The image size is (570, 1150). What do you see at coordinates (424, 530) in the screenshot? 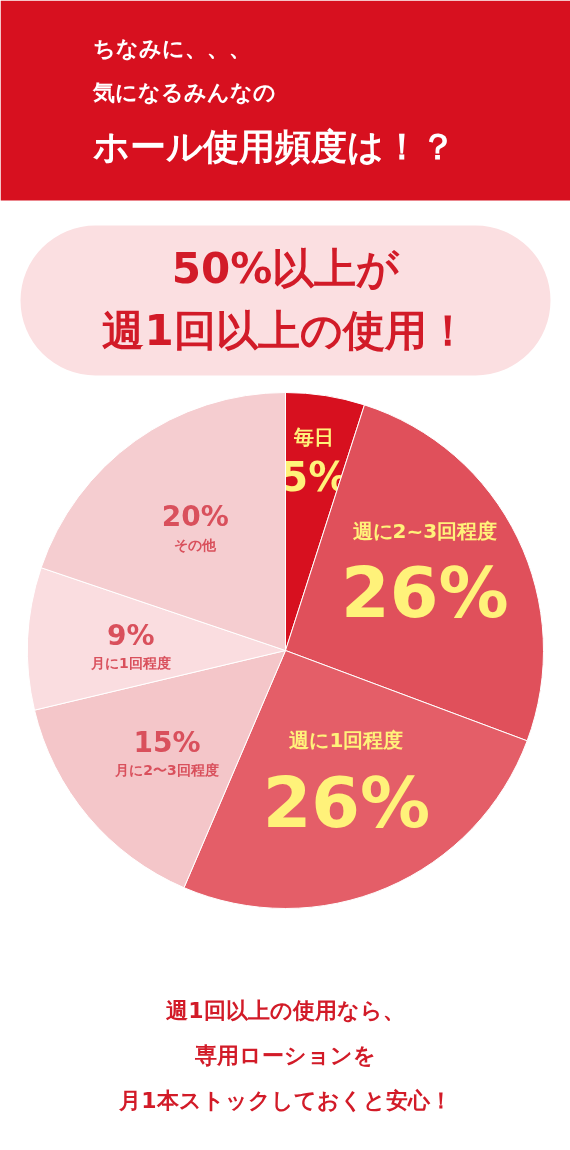
I see `slice-label: 週に2~3回程度` at bounding box center [424, 530].